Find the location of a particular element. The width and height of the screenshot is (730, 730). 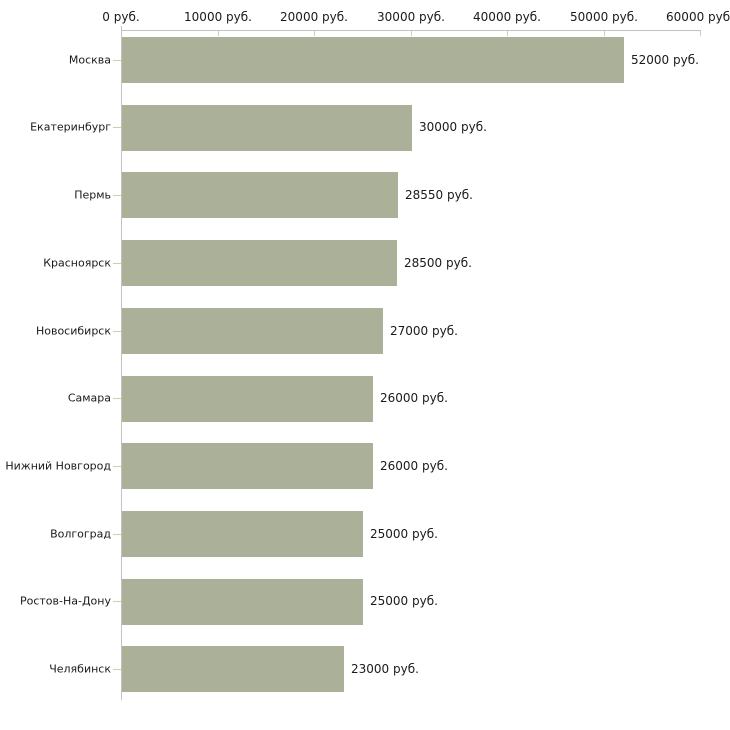

category-label: Челябинск is located at coordinates (80, 669).